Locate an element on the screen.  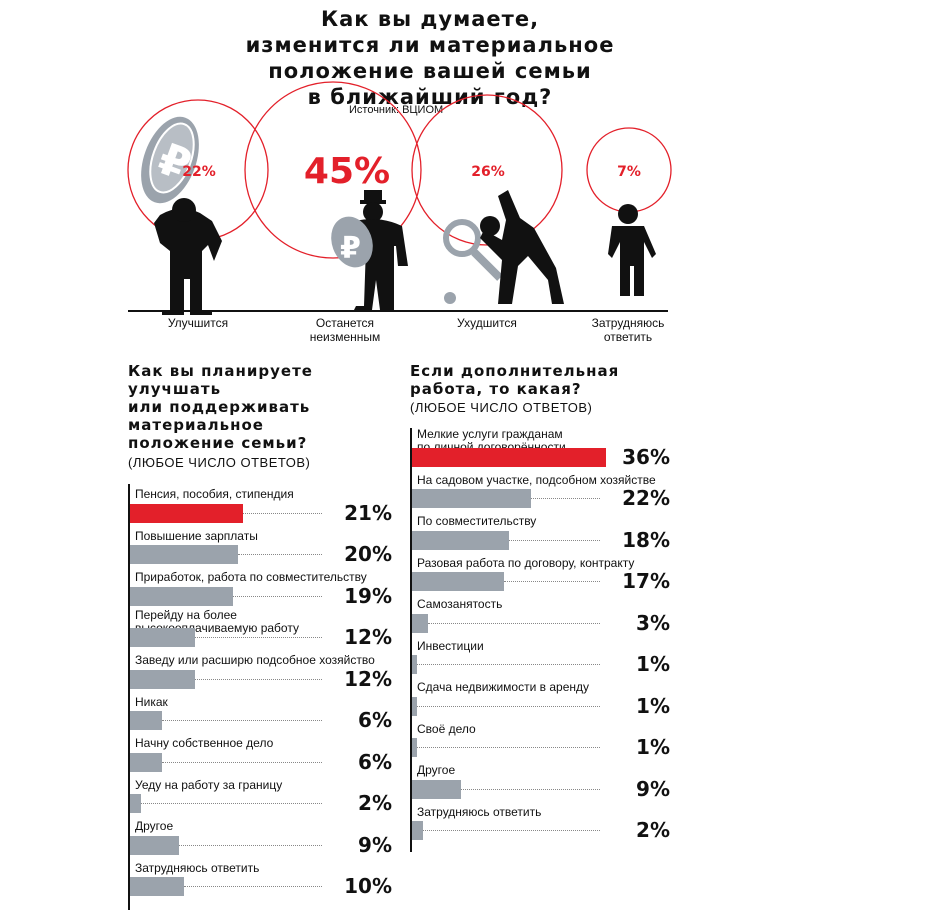
category-label: Затрудняюсь ответить is located at coordinates (628, 330).